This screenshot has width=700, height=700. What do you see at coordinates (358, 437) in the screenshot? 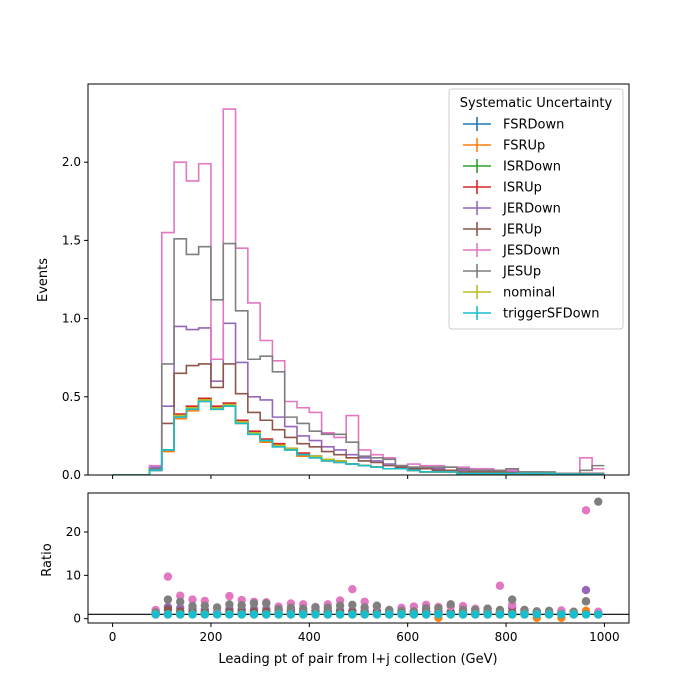
I see `histogram-triggersfdown-line` at bounding box center [358, 437].